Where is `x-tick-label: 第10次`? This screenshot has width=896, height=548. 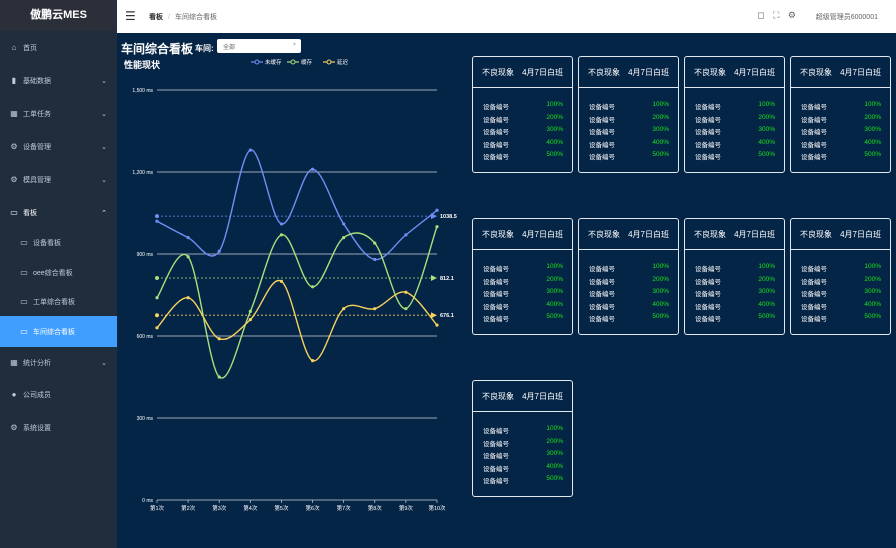
x-tick-label: 第10次 is located at coordinates (437, 508).